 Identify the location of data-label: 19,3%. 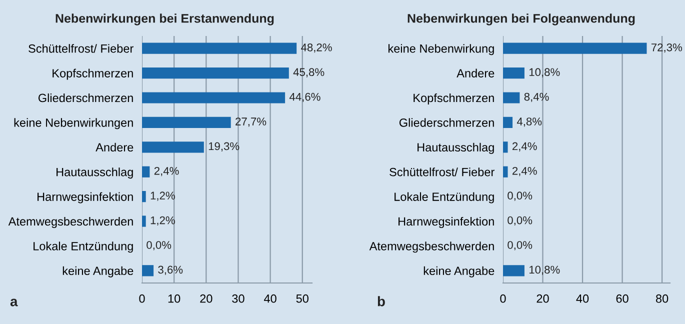
(224, 147).